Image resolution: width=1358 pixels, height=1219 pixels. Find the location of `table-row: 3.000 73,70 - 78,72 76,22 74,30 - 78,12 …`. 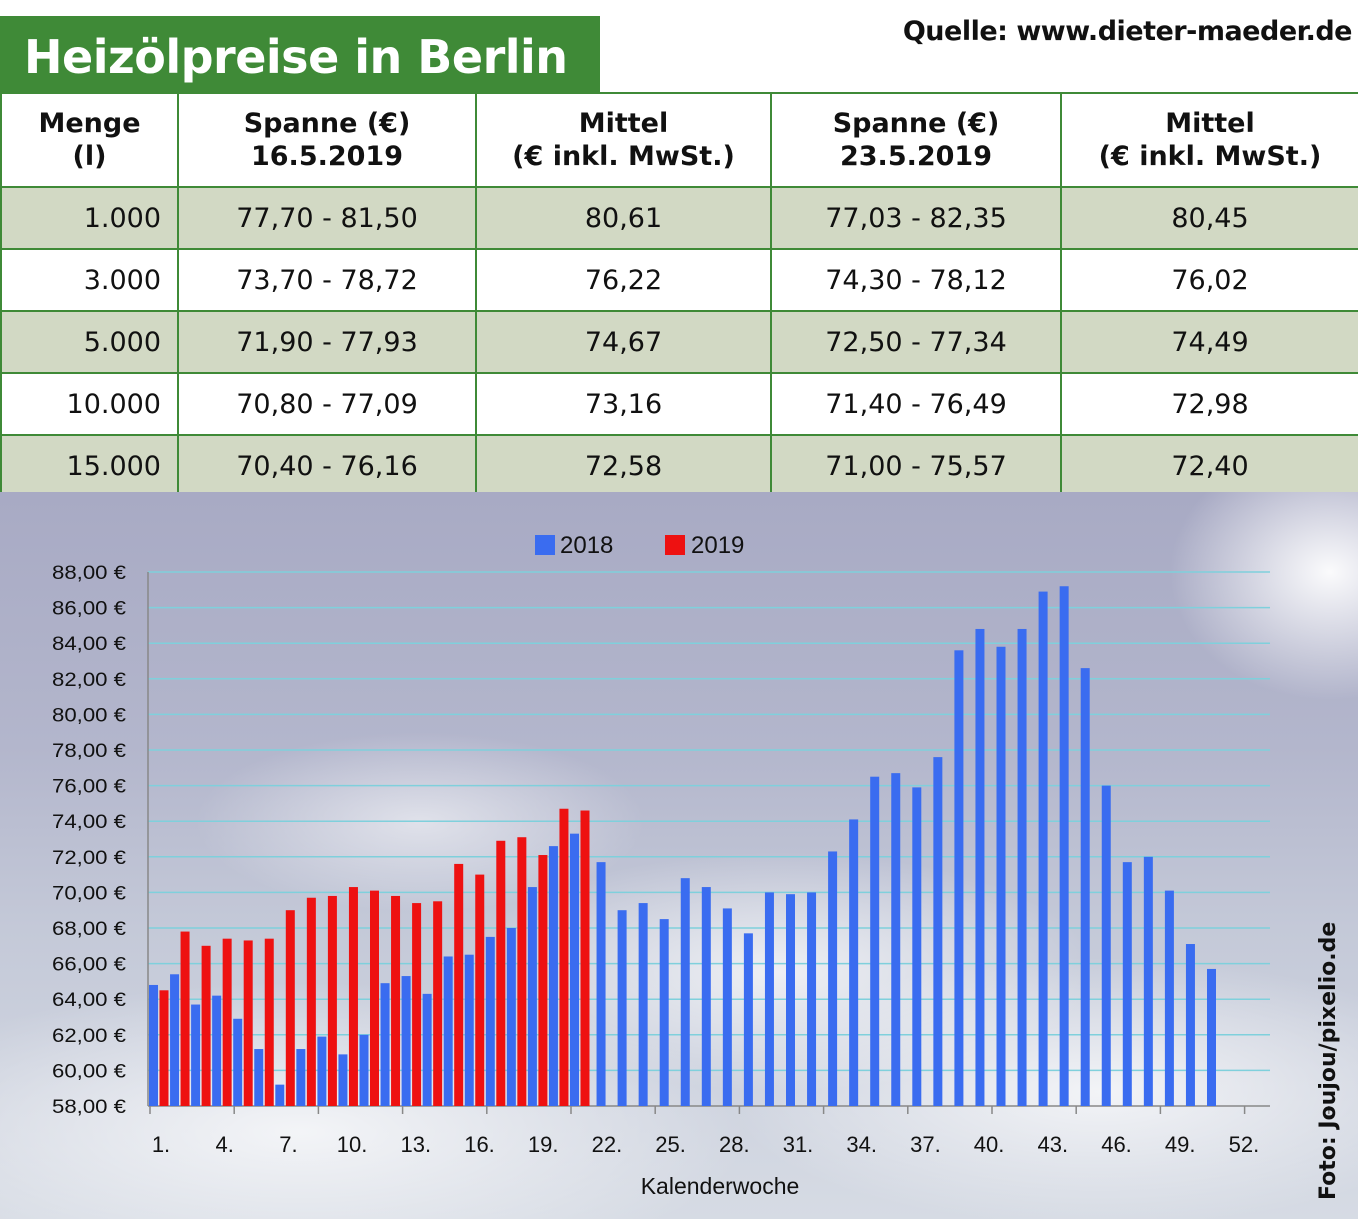

table-row: 3.000 73,70 - 78,72 76,22 74,30 - 78,12 … is located at coordinates (679, 280).